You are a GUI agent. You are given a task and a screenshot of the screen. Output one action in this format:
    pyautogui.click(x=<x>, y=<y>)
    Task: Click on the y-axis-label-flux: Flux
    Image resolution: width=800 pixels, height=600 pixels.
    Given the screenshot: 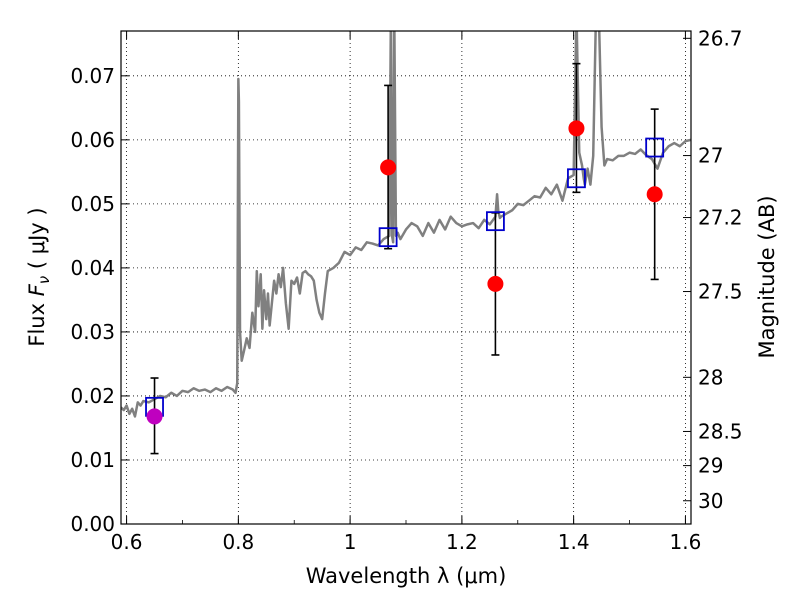 What is the action you would take?
    pyautogui.click(x=37, y=321)
    